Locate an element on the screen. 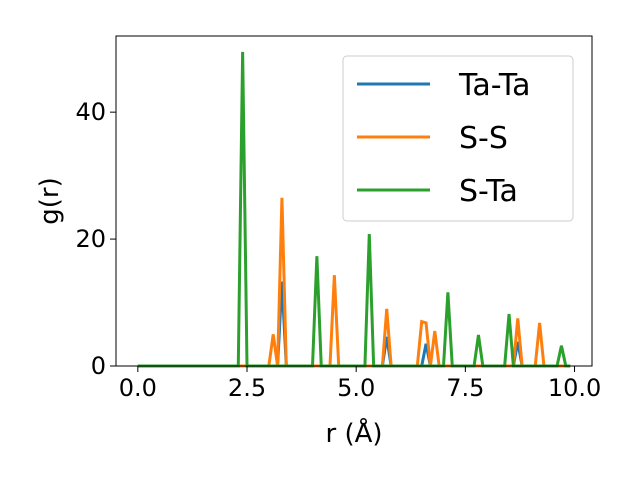 The height and width of the screenshot is (480, 640). y-tick-label: 40 is located at coordinates (90, 112).